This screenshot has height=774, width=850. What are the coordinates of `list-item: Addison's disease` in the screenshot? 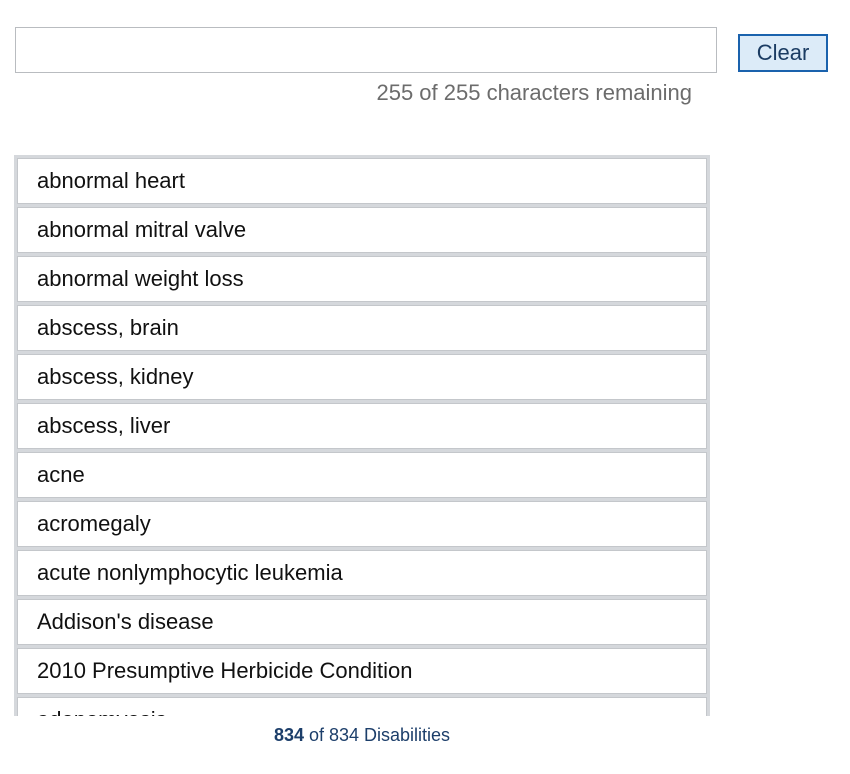 It's located at (362, 622).